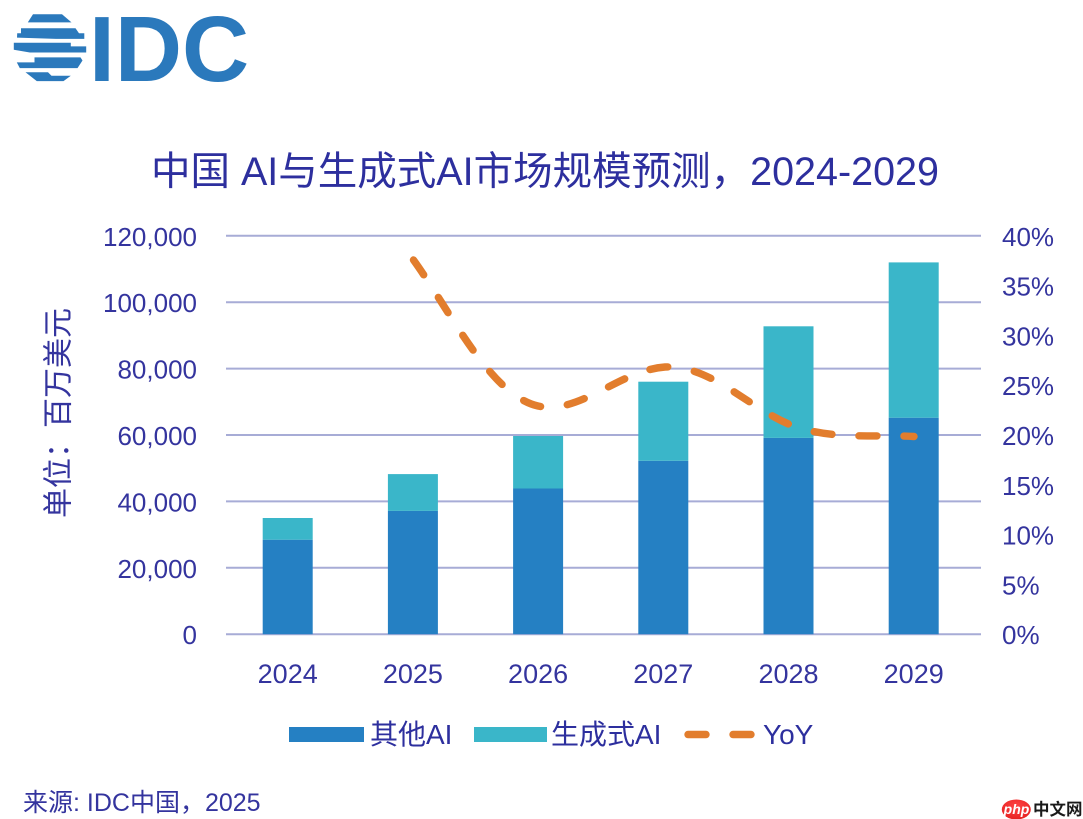  I want to click on svg-text: 2028, so click(788, 674).